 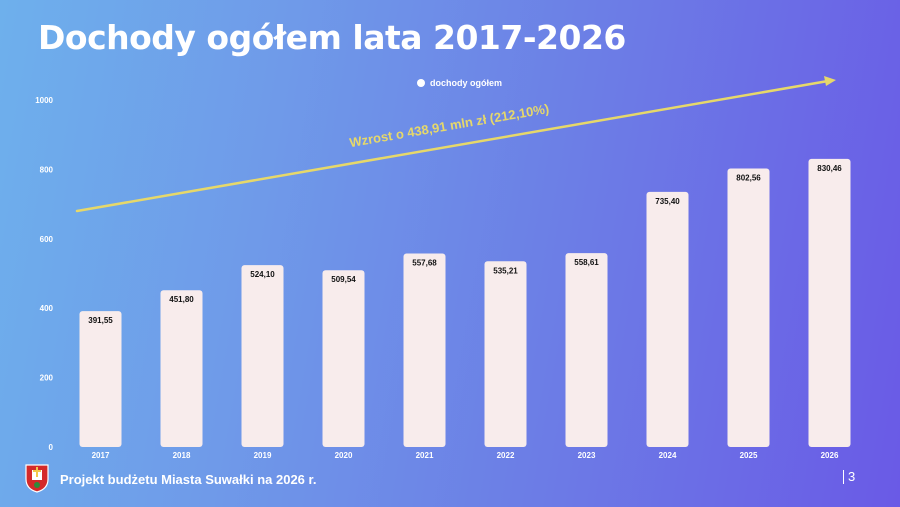 I want to click on bar-value-label: 557,68, so click(x=424, y=262).